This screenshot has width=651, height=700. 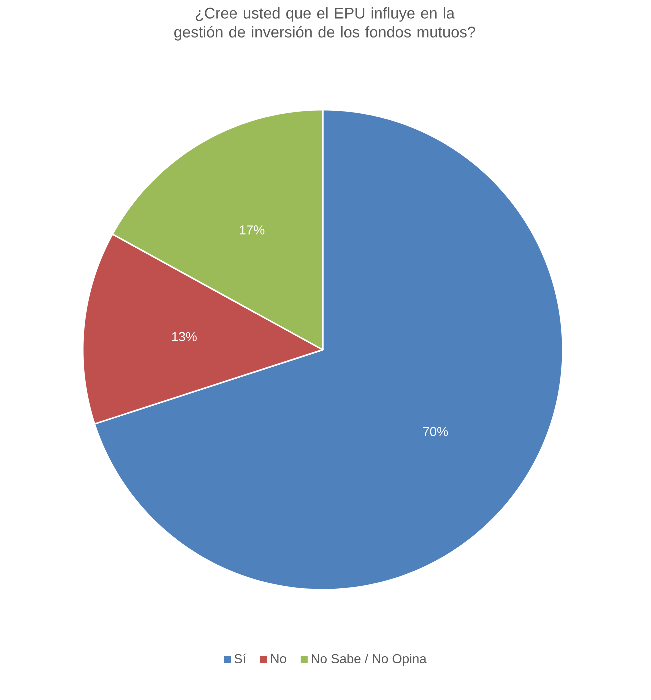 What do you see at coordinates (325, 24) in the screenshot?
I see `chart-title: ¿Cree usted que el EPU influye en la gestión de inversión de los fondos mutuos?` at bounding box center [325, 24].